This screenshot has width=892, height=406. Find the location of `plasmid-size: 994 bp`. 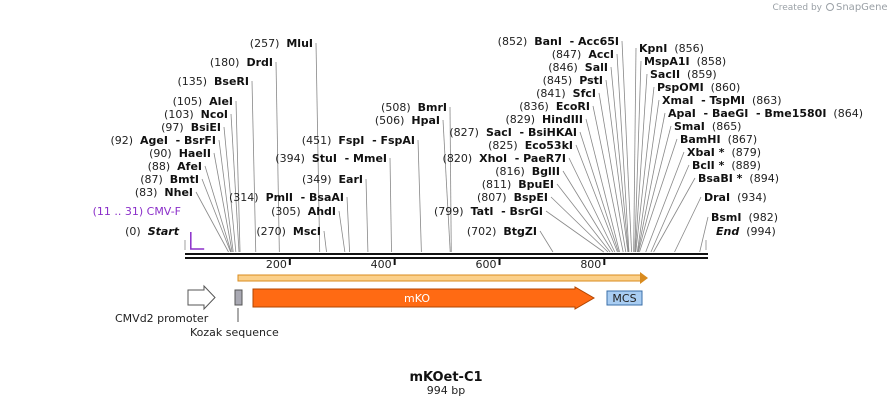

plasmid-size: 994 bp is located at coordinates (446, 390).